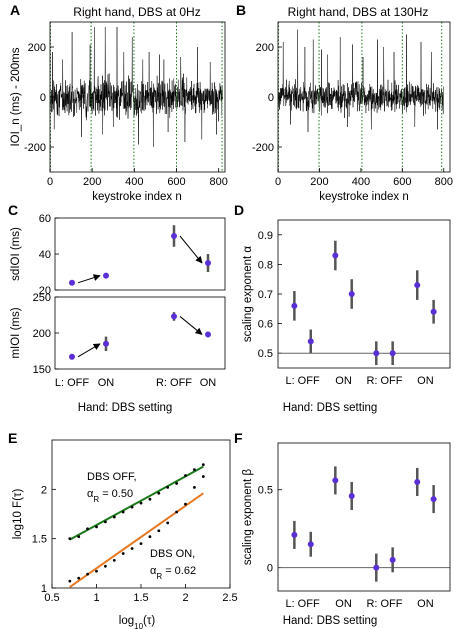  What do you see at coordinates (384, 604) in the screenshot?
I see `f-xtick-label-2: R: OFF` at bounding box center [384, 604].